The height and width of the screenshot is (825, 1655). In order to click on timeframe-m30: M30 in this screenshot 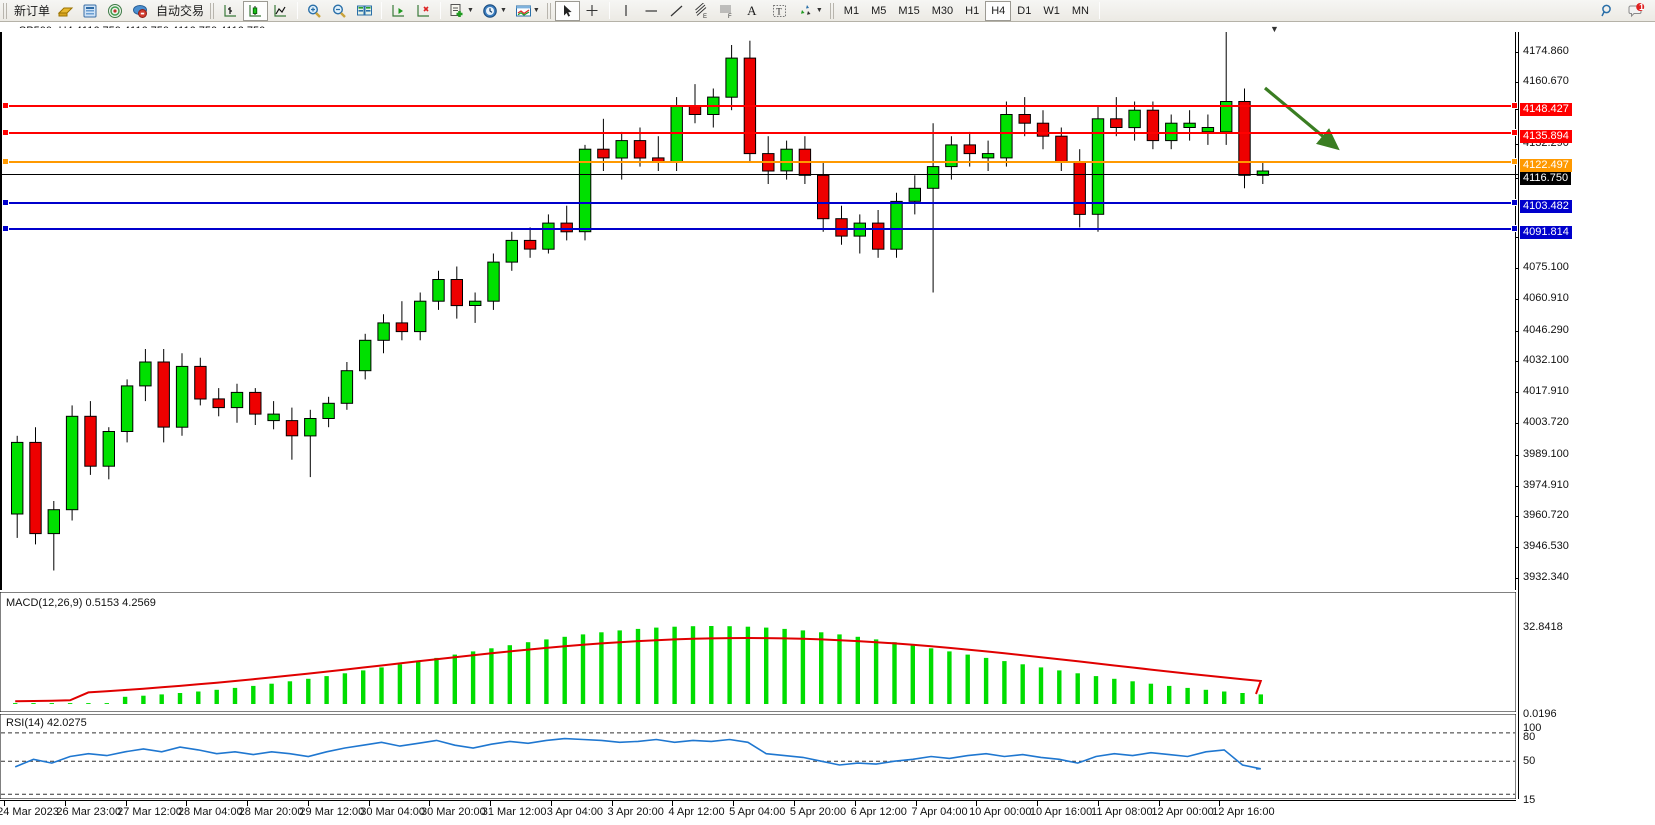, I will do `click(942, 11)`.